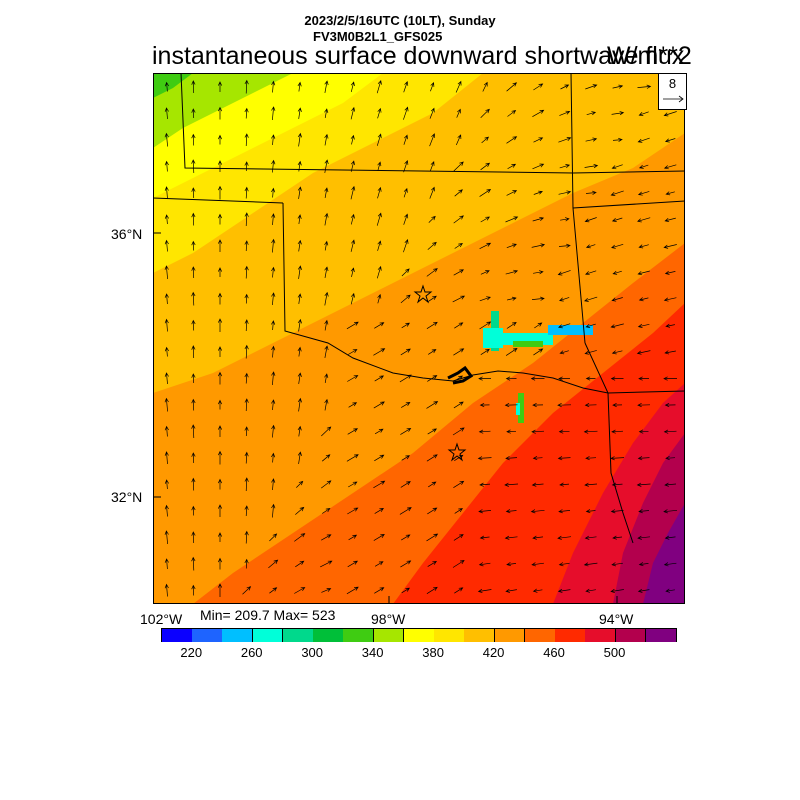 The height and width of the screenshot is (800, 800). Describe the element at coordinates (614, 652) in the screenshot. I see `colorbar-tick-label: 500` at that location.